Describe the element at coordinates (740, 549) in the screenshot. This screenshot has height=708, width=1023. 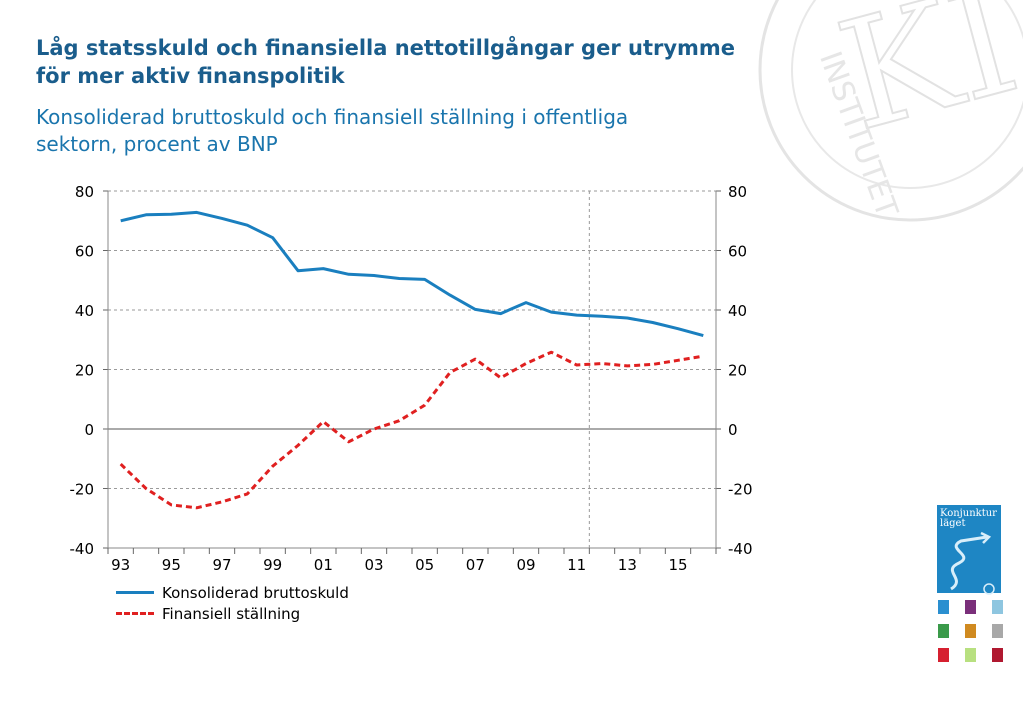
I see `y-tick-label-right: -40` at that location.